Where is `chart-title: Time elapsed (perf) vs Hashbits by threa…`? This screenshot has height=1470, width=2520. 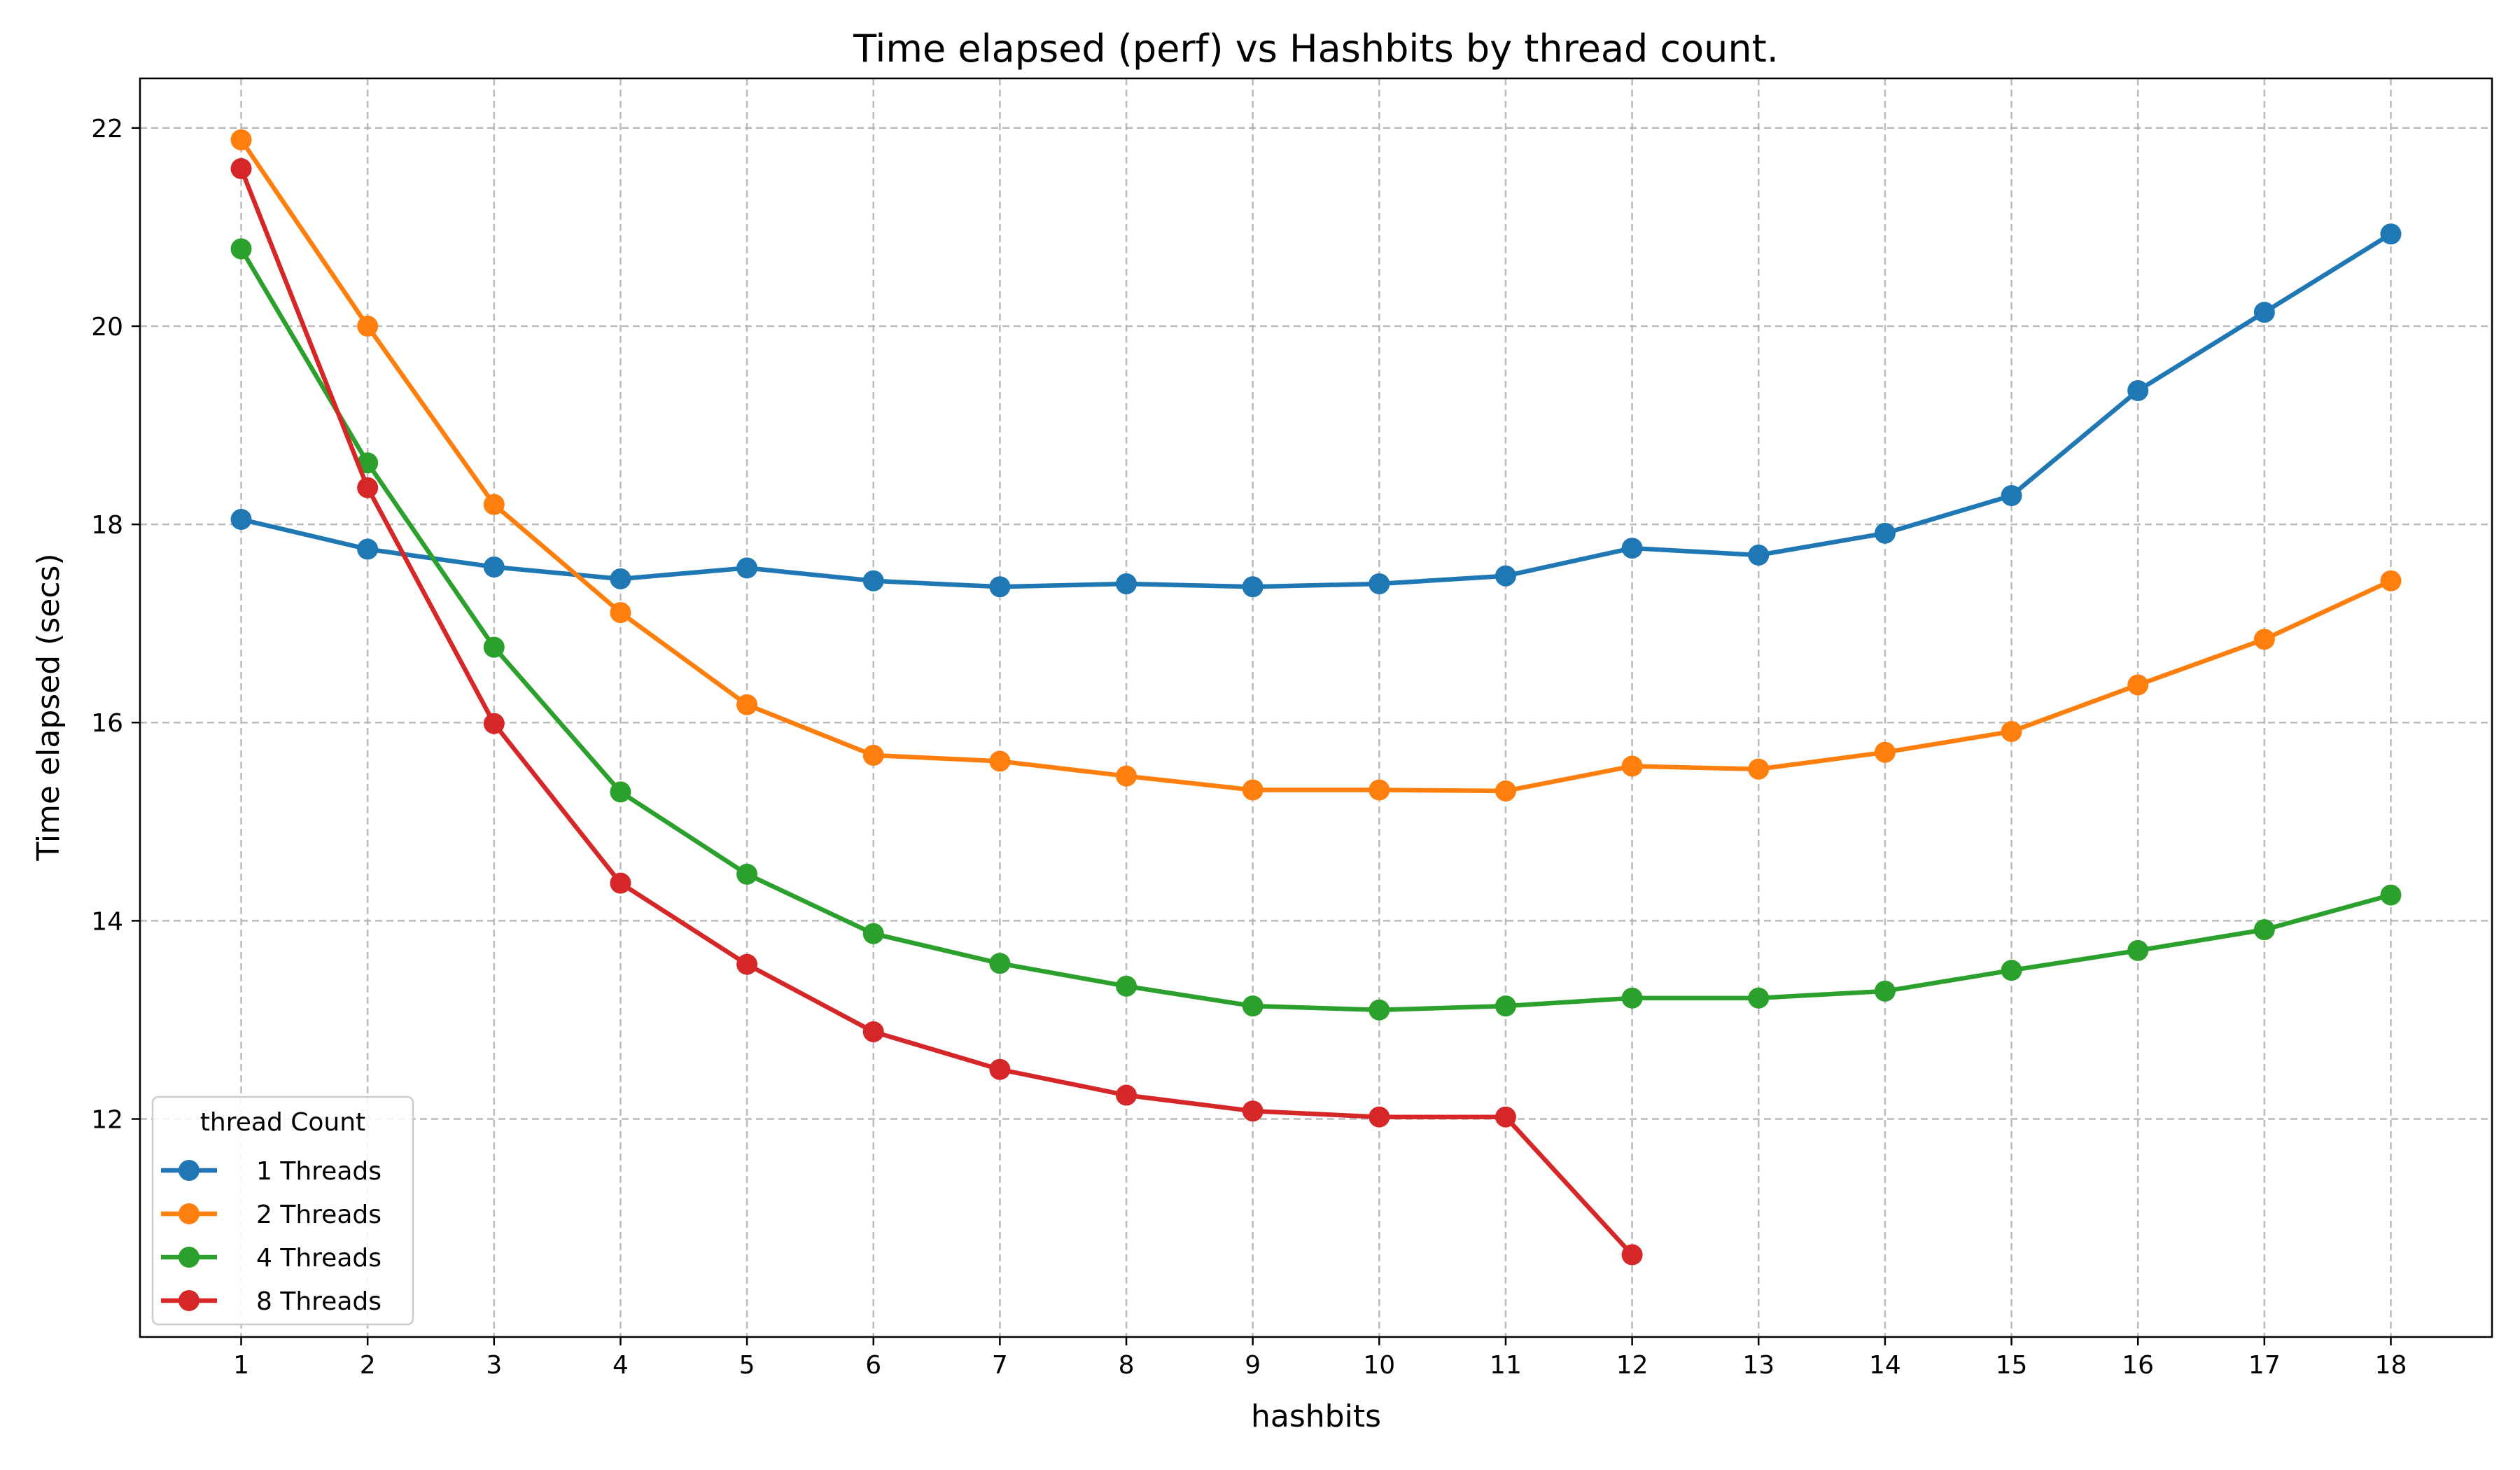
chart-title: Time elapsed (perf) vs Hashbits by threa… is located at coordinates (1316, 49).